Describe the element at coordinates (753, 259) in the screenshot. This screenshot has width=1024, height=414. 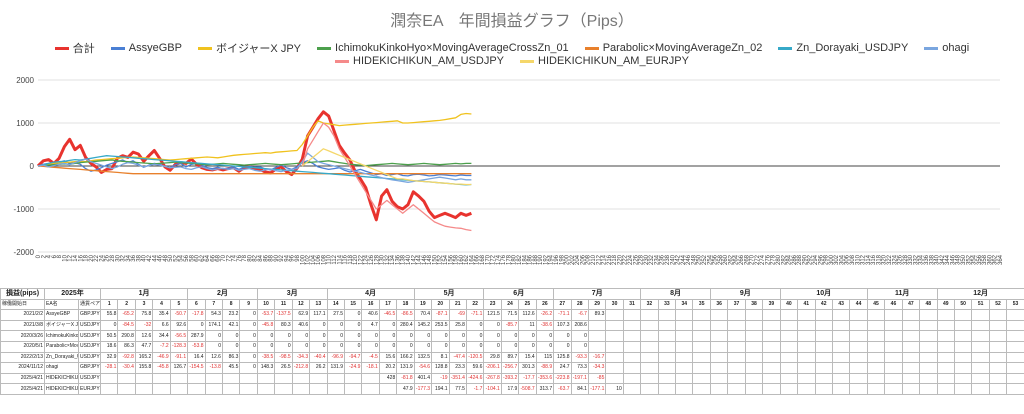
I see `x-tick-label: 270` at that location.